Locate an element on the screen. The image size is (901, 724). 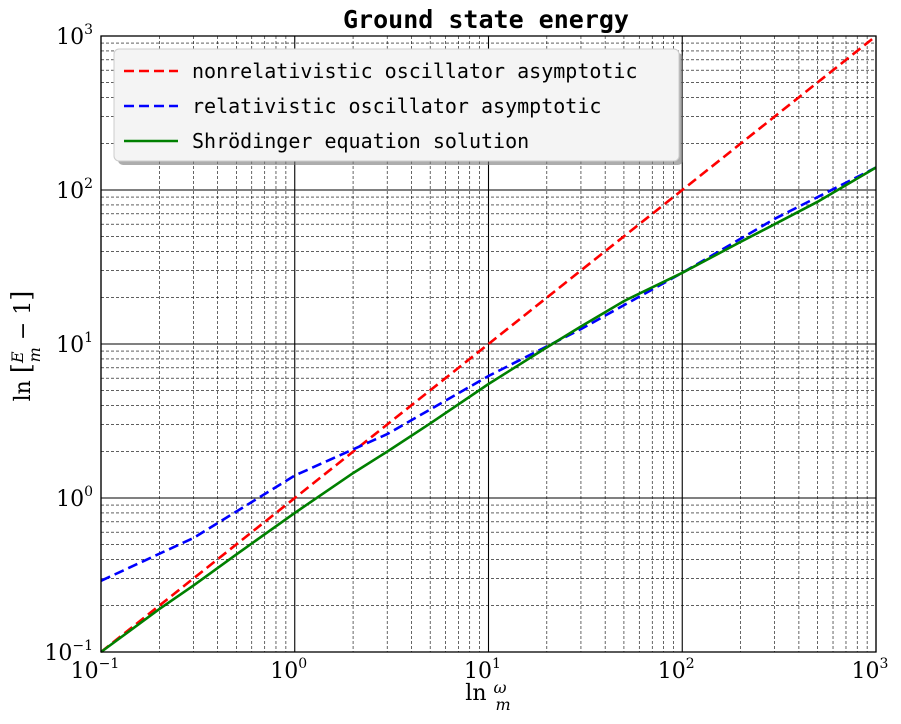
y-tick-label: 10² is located at coordinates (74, 190).